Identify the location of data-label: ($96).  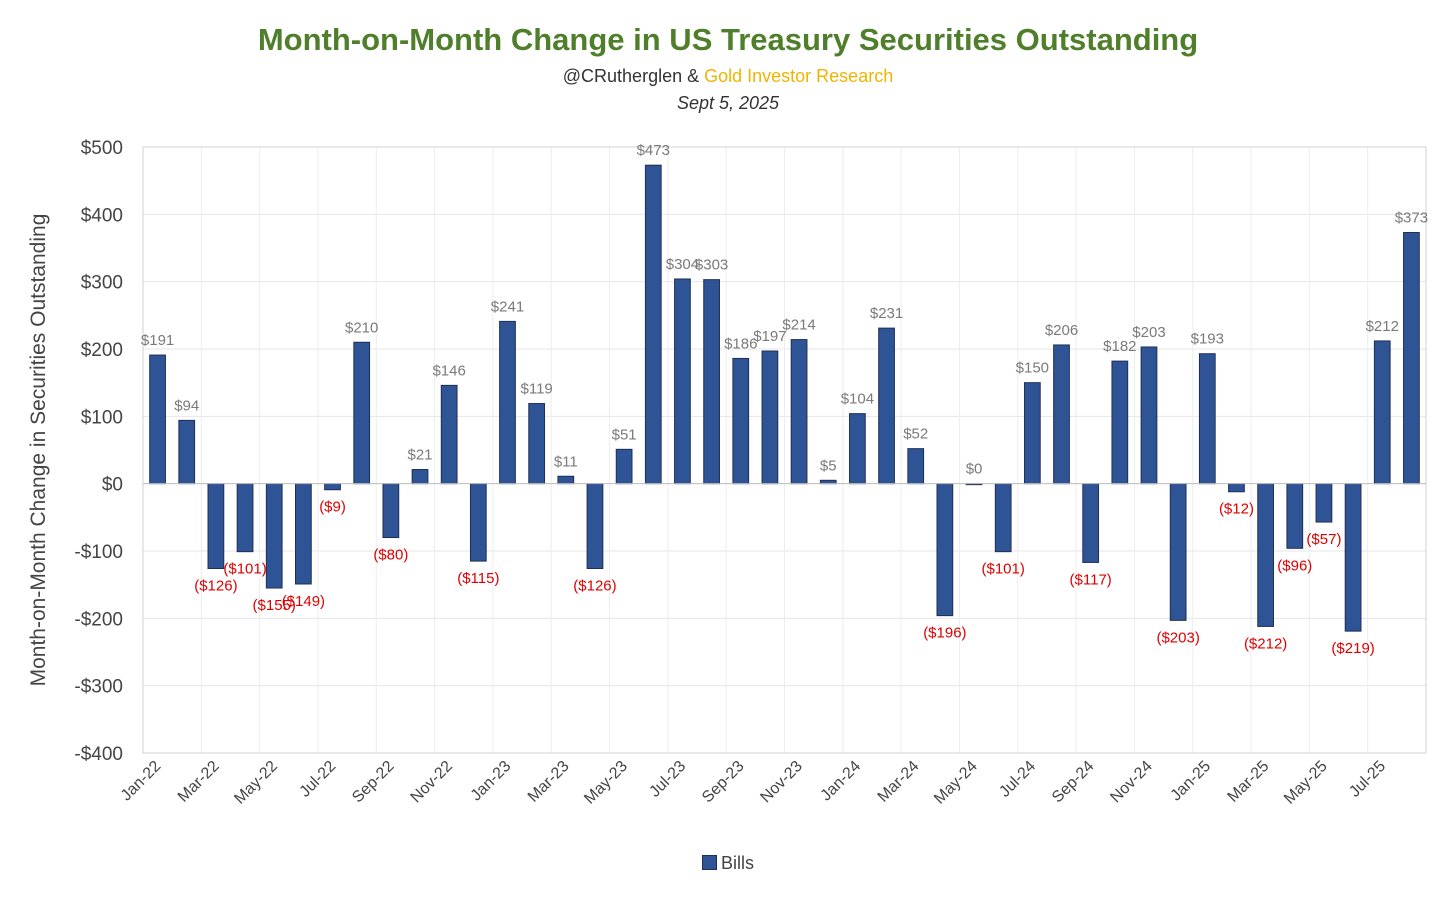
(1294, 565).